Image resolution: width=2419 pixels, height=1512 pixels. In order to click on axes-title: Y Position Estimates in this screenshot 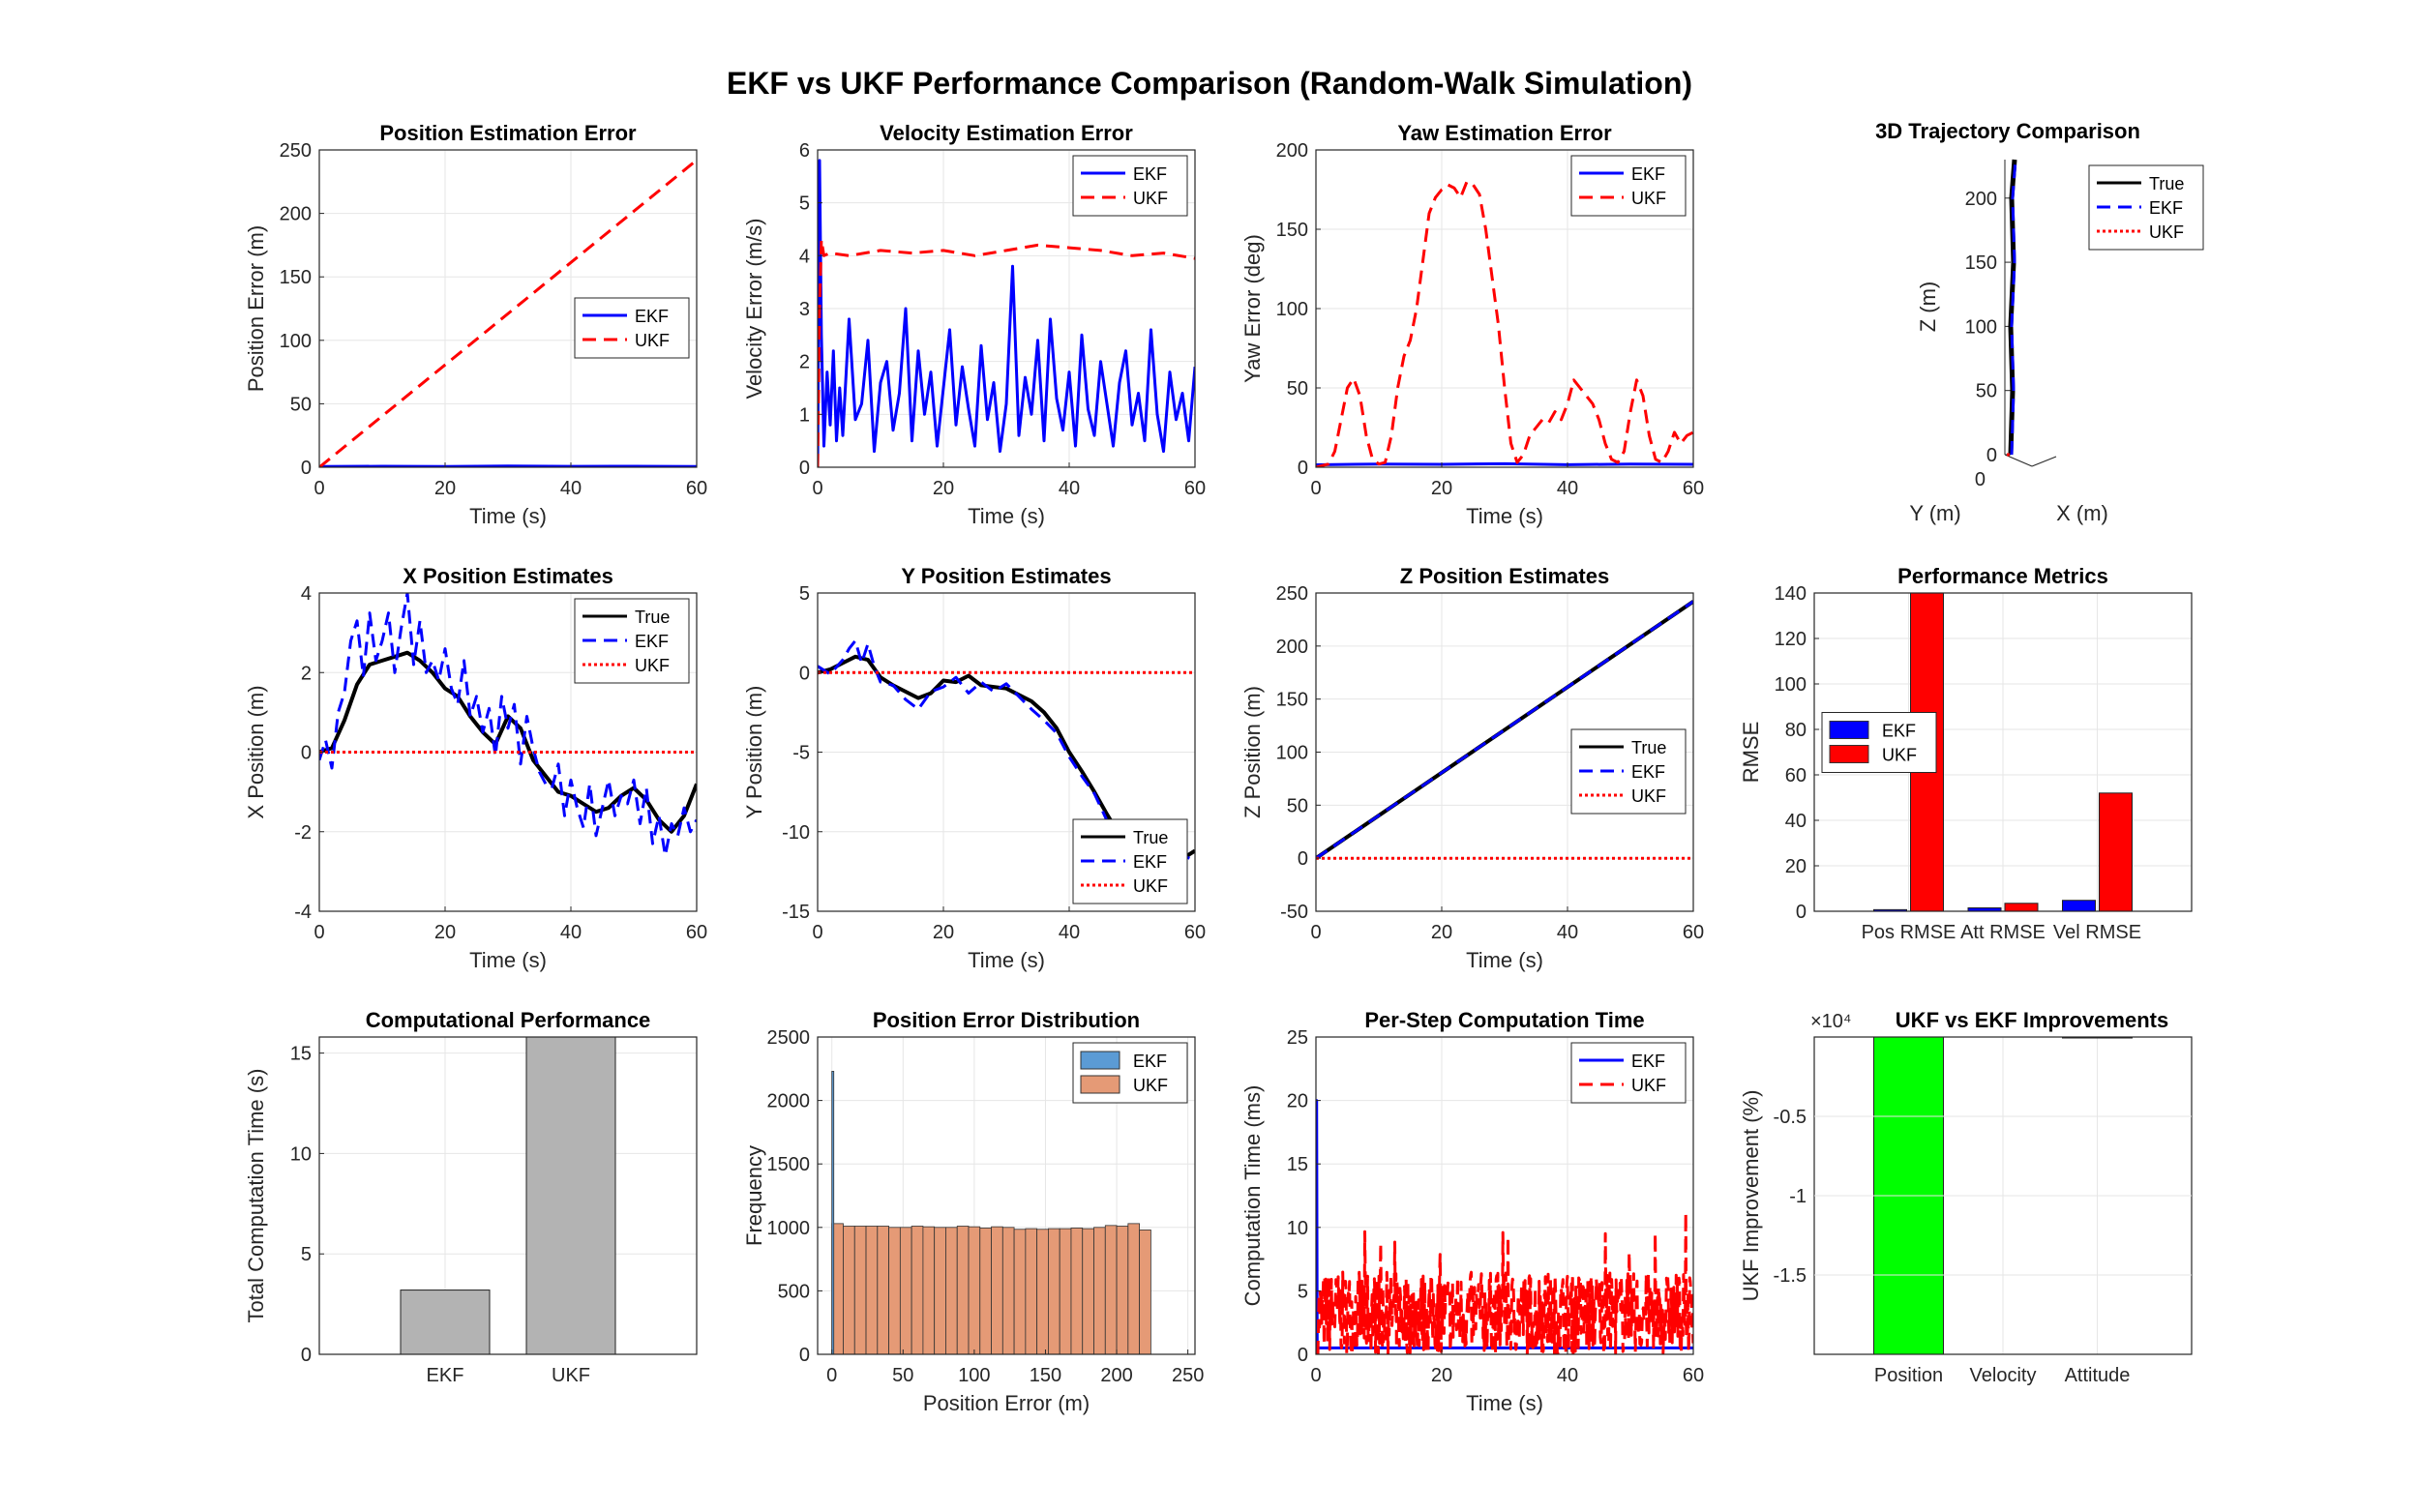, I will do `click(1006, 576)`.